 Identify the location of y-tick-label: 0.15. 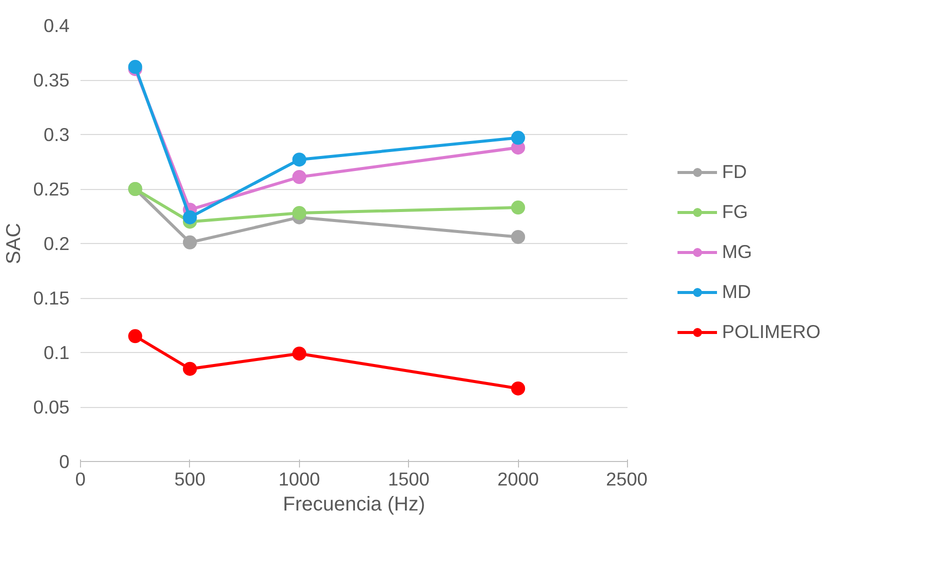
(51, 298).